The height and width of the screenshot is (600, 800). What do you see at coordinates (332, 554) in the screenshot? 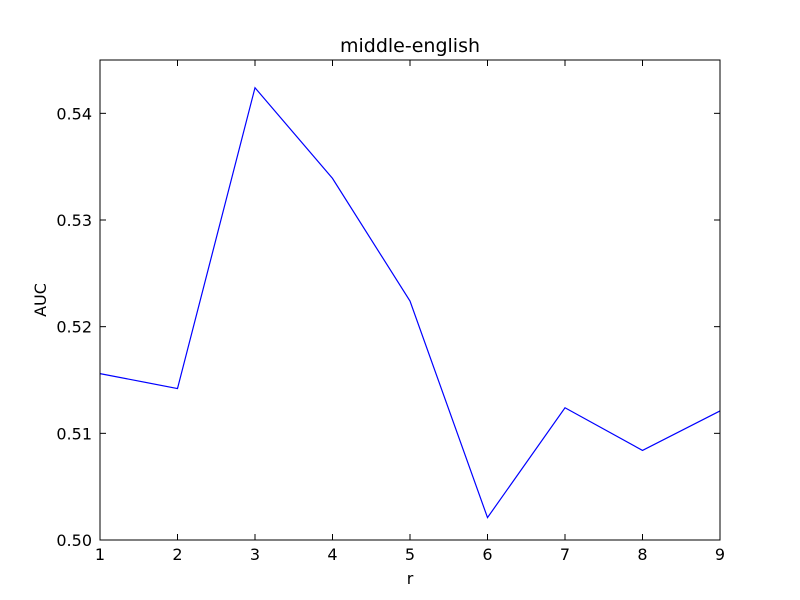
I see `x-tick-label: 4` at bounding box center [332, 554].